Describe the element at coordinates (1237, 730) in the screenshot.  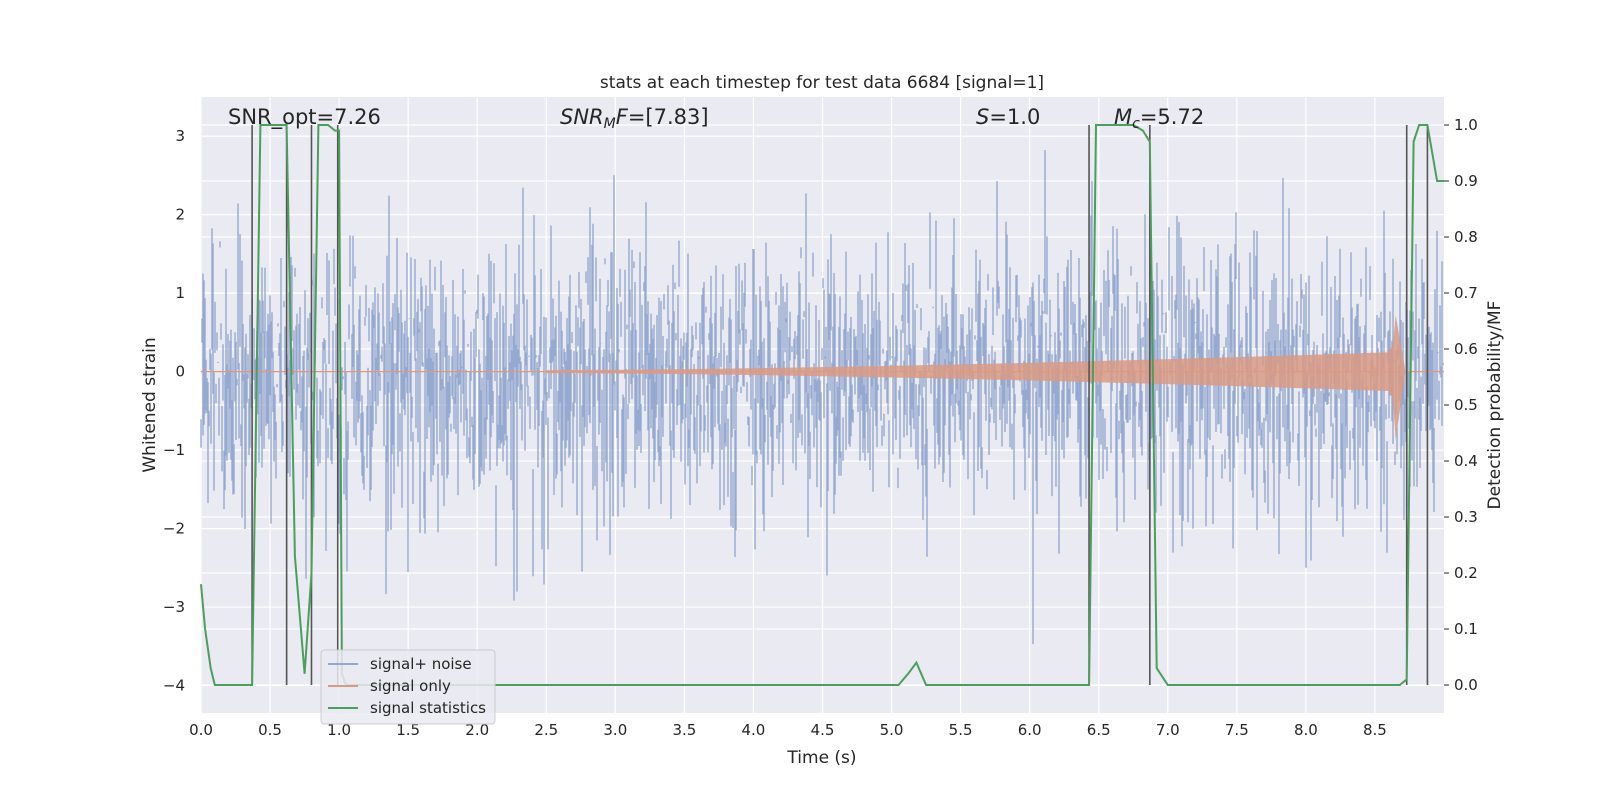
I see `x-tick-label: 7.5` at that location.